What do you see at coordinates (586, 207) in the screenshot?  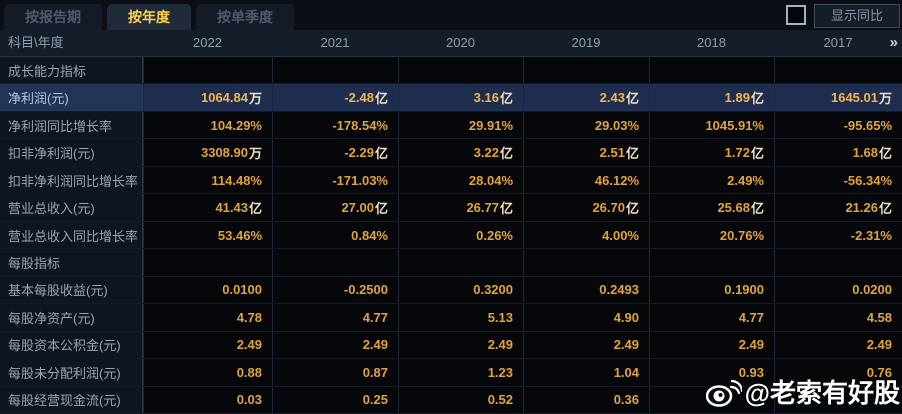 I see `cell-value: 26.70 亿` at bounding box center [586, 207].